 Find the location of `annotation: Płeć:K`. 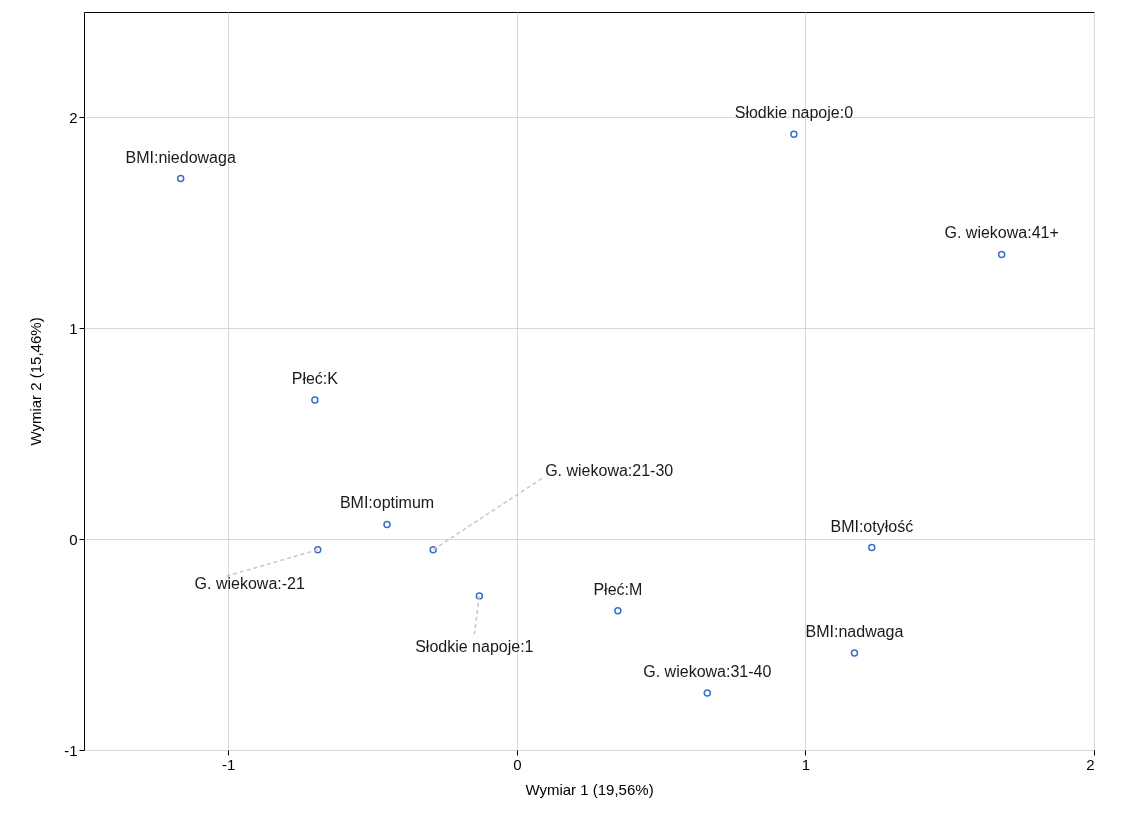

annotation: Płeć:K is located at coordinates (315, 378).